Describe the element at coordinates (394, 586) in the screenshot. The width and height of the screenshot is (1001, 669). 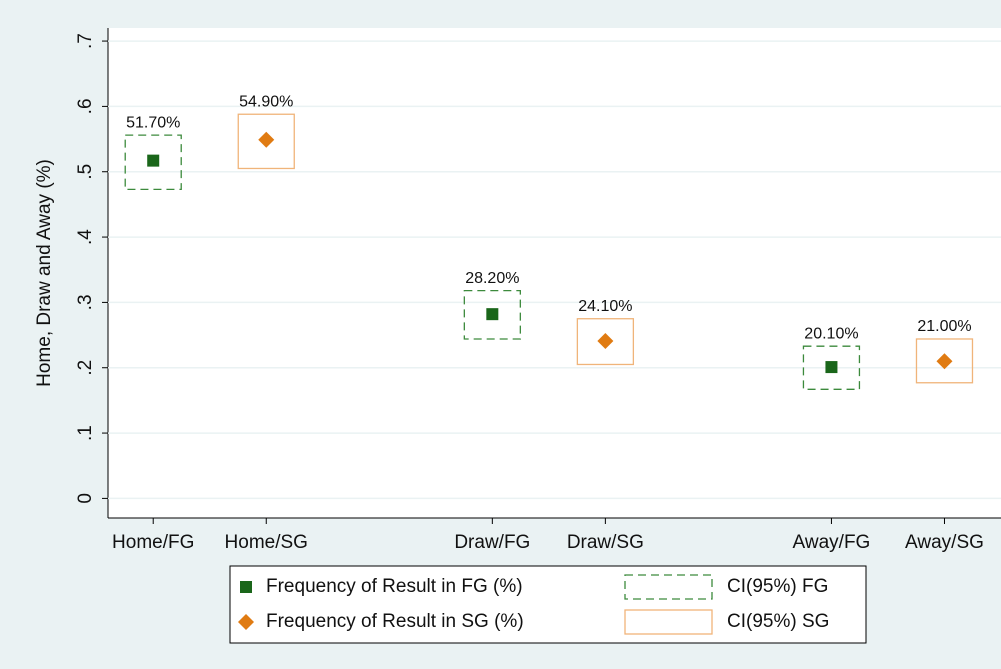
I see `legend-label: Frequency of Result in FG (%)` at that location.